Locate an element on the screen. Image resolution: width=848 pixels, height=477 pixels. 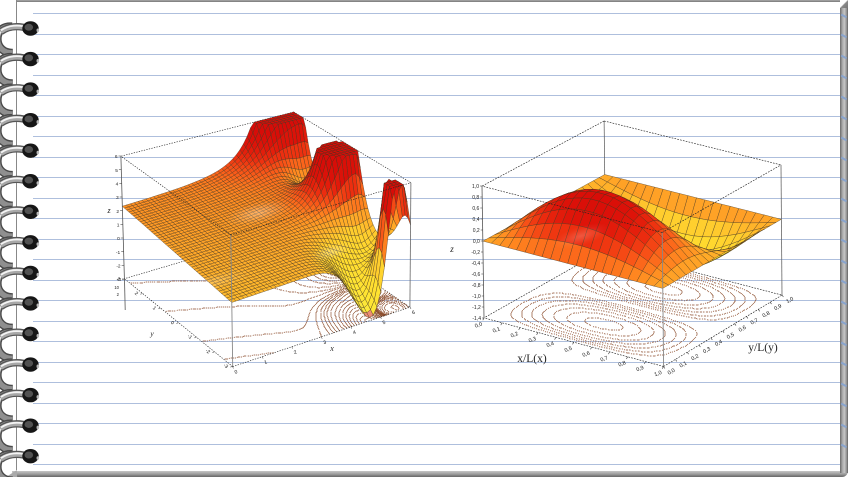
svg-text: -1,4 is located at coordinates (476, 319).